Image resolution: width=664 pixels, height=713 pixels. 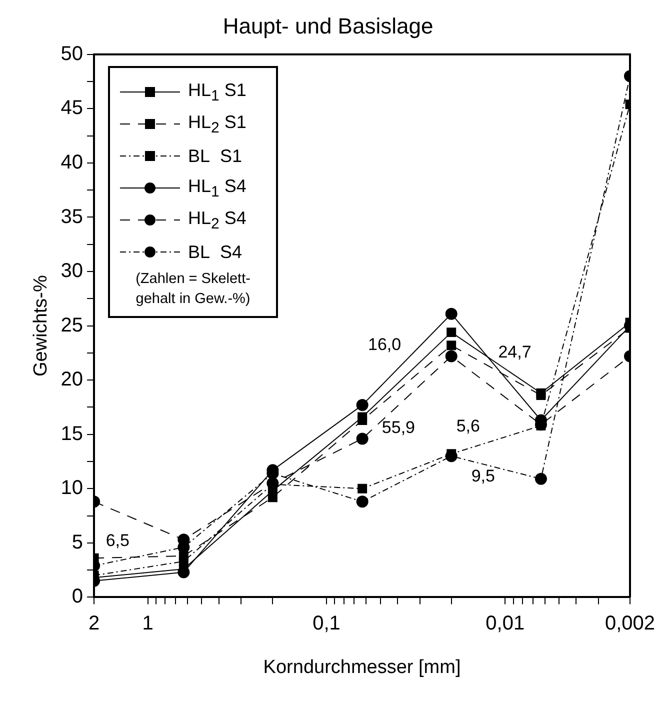 I want to click on y-tick-label: 15, so click(x=72, y=433).